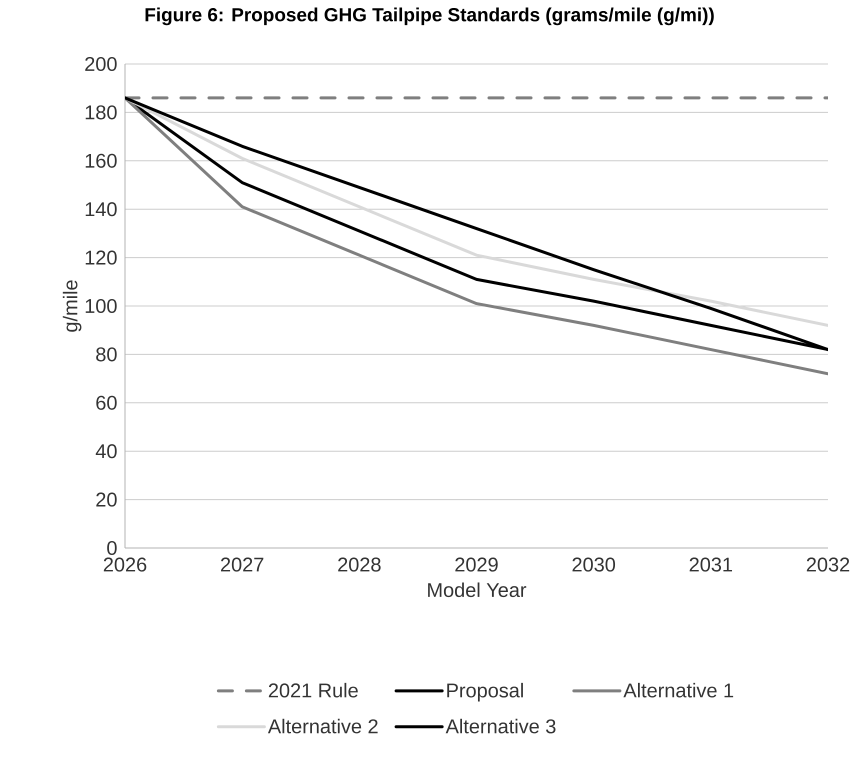 The height and width of the screenshot is (772, 859). Describe the element at coordinates (501, 726) in the screenshot. I see `legend-label: Alternative 3` at that location.